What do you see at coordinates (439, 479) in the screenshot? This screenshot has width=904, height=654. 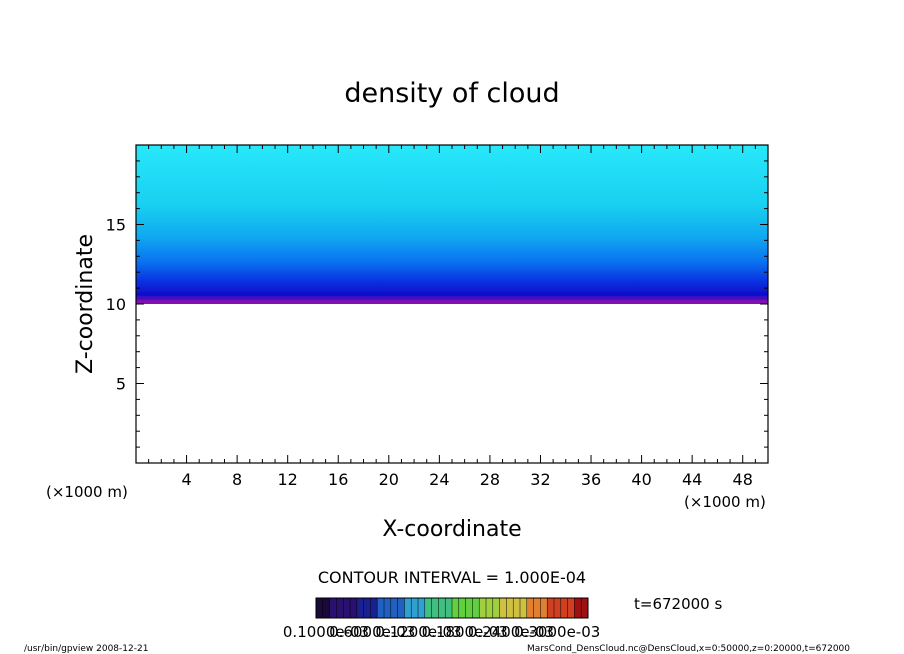 I see `x-tick-label: 24` at bounding box center [439, 479].